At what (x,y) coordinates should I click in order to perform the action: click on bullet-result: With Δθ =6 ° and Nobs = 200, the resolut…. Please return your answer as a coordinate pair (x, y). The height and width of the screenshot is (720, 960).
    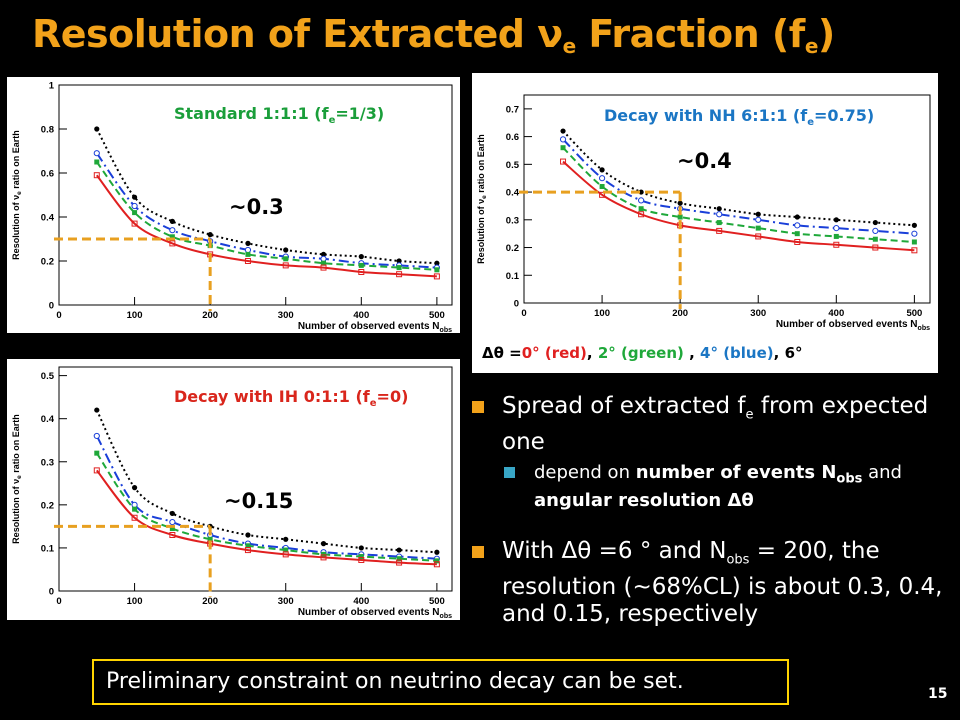
    Looking at the image, I should click on (710, 583).